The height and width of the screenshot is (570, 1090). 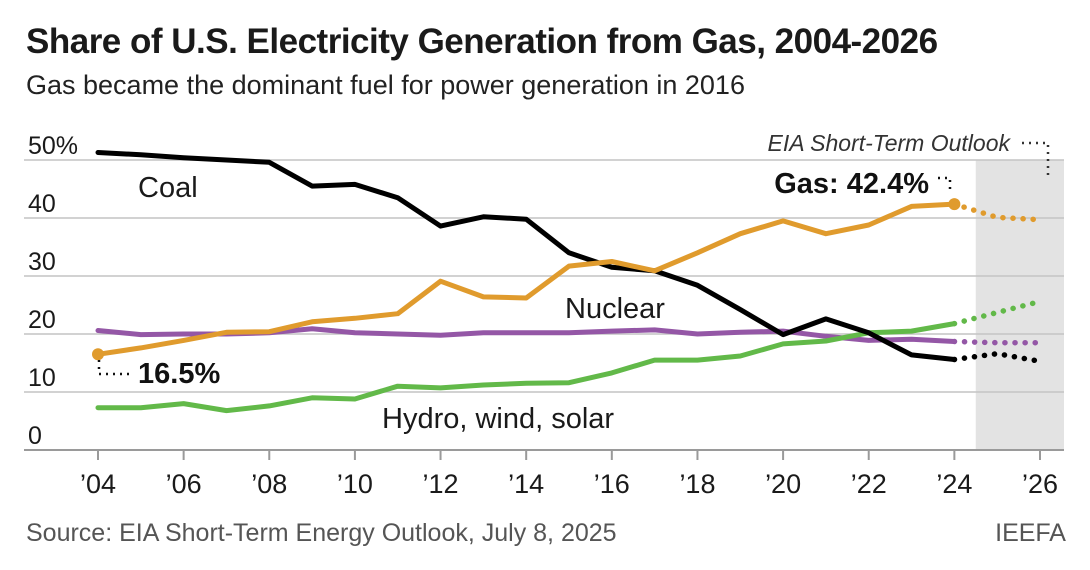 What do you see at coordinates (441, 484) in the screenshot?
I see `x-tick-label: ’12` at bounding box center [441, 484].